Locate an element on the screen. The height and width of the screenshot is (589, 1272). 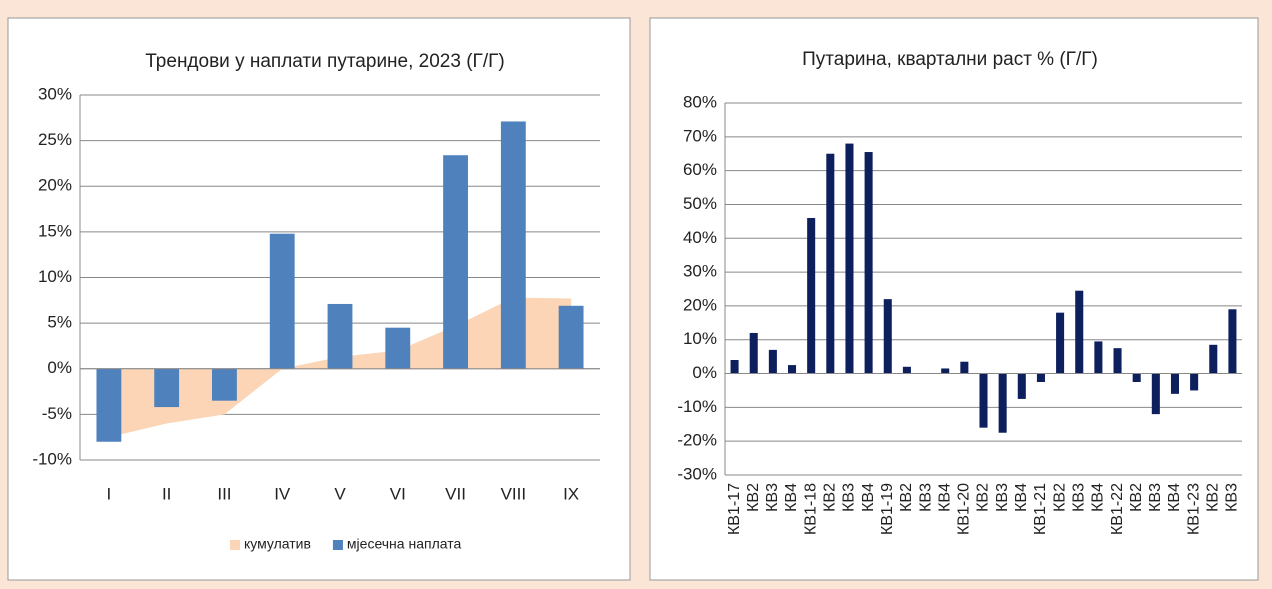
x-tick-label: КВ1-19 is located at coordinates (887, 509).